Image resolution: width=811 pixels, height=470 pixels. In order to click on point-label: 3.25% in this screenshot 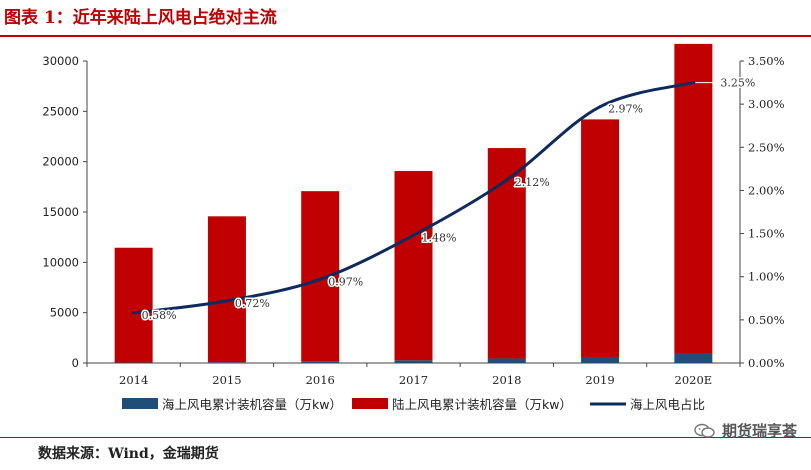, I will do `click(737, 83)`.